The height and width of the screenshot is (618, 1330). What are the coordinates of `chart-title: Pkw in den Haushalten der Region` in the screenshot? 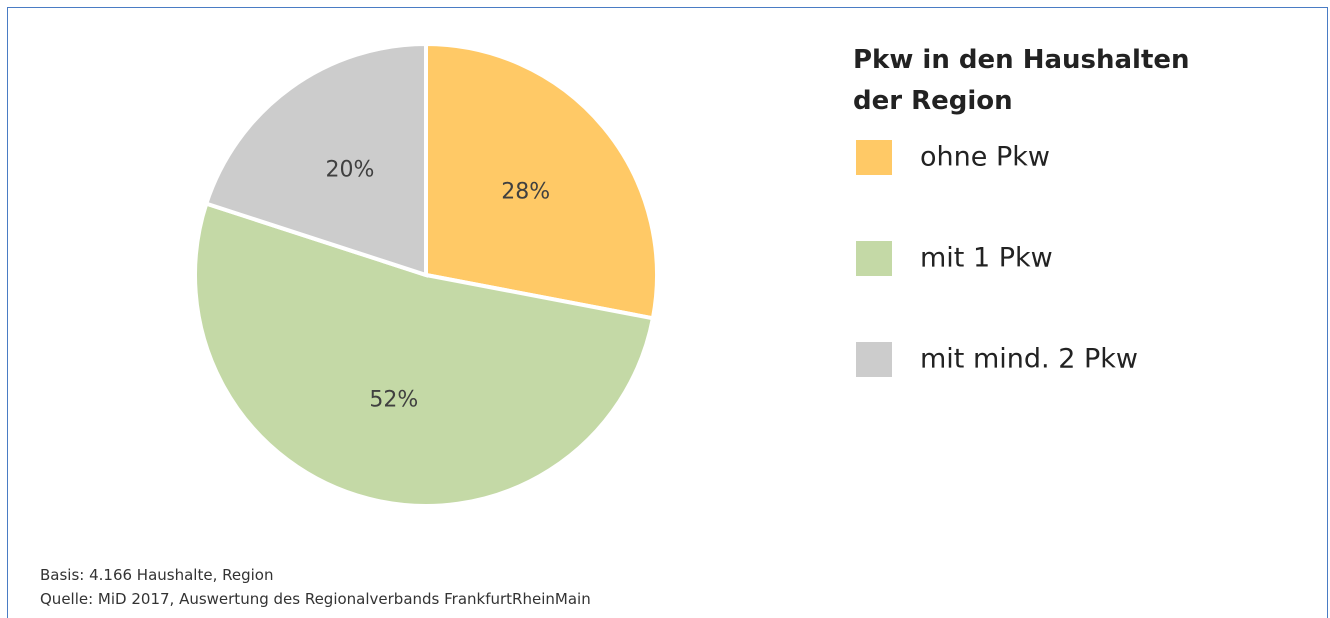 It's located at (1021, 80).